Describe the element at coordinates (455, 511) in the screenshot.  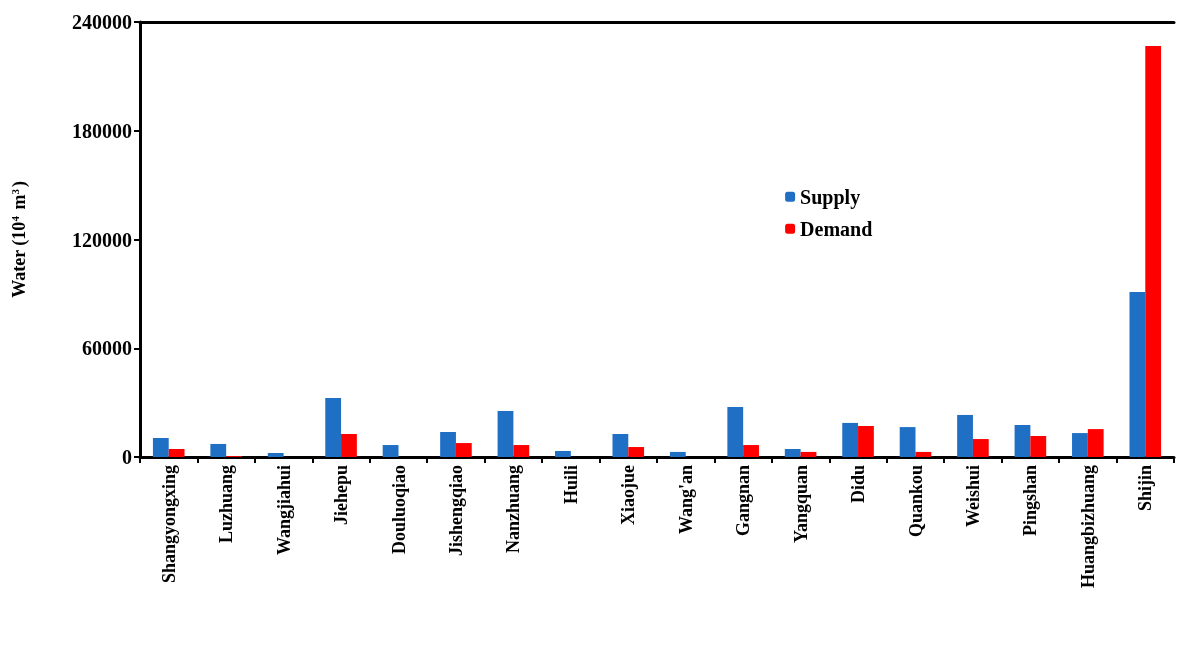
I see `x-tick-label: Jishengqiao` at that location.